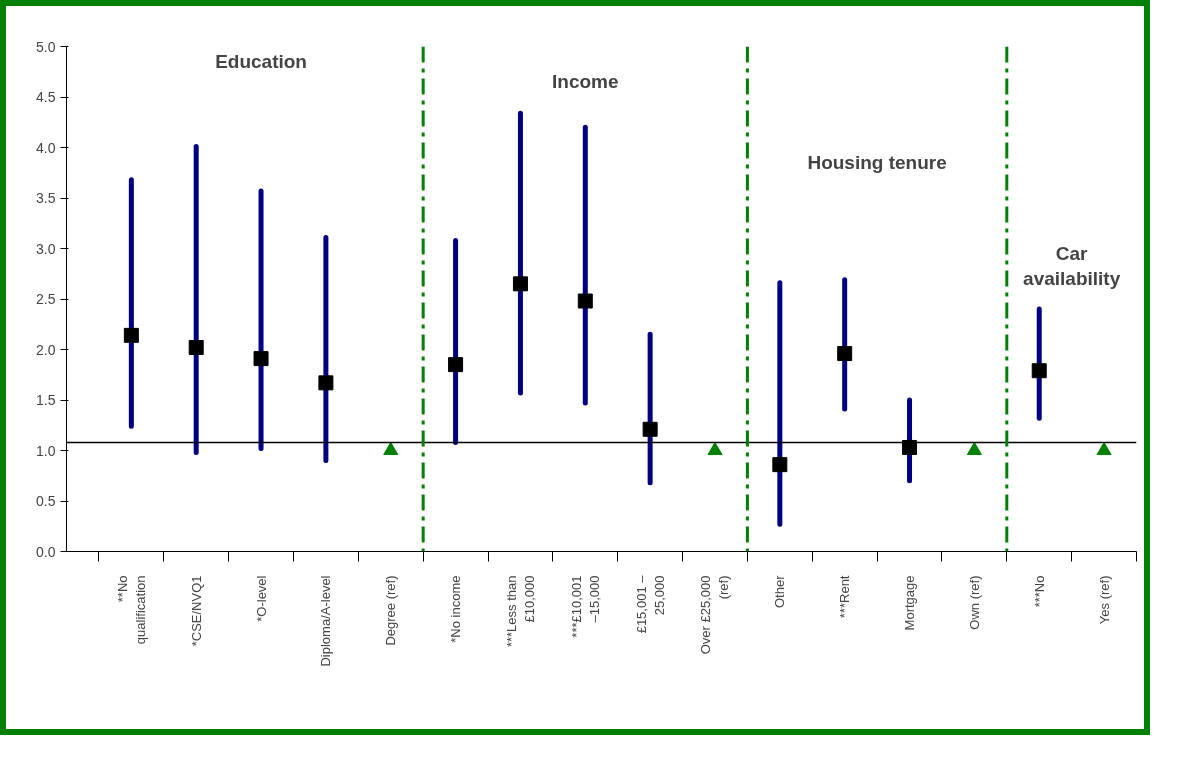  What do you see at coordinates (974, 602) in the screenshot?
I see `x-tick-label: Own (ref)` at bounding box center [974, 602].